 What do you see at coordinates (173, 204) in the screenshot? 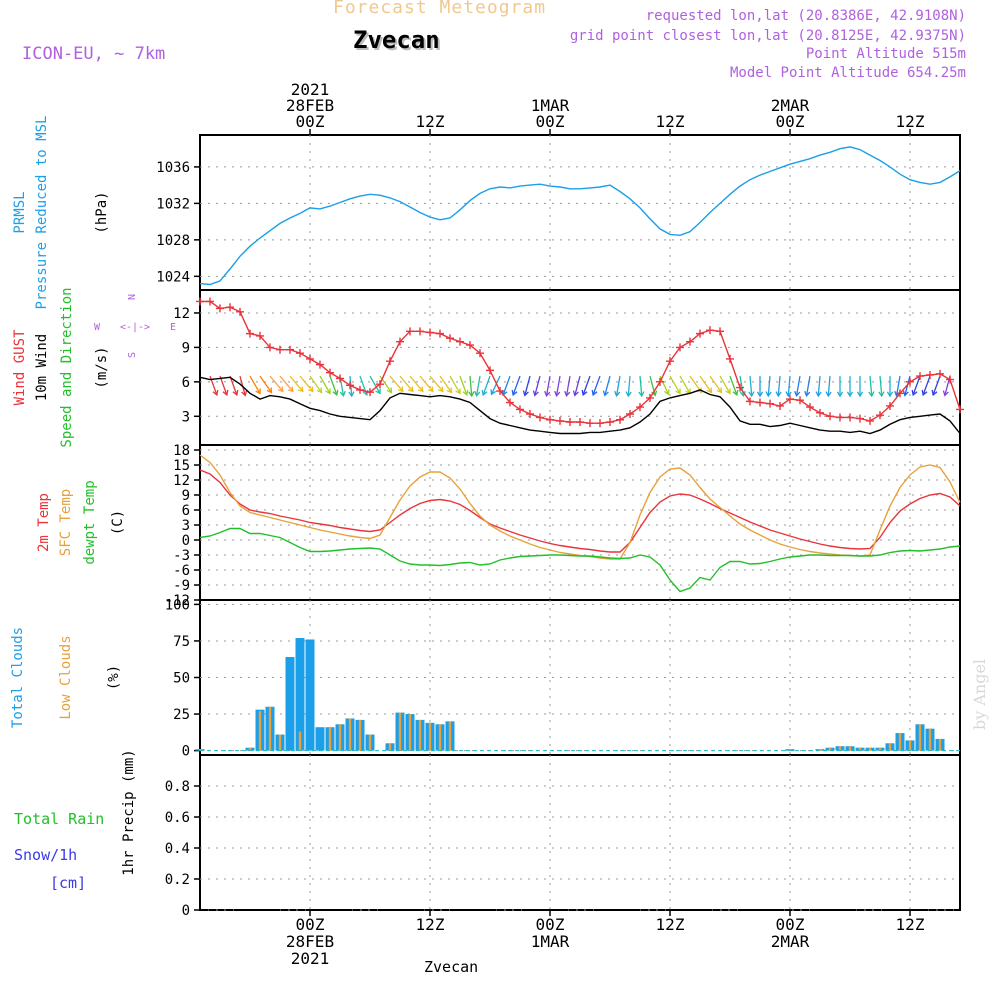
I see `y-tick-label: 1032` at bounding box center [173, 204].